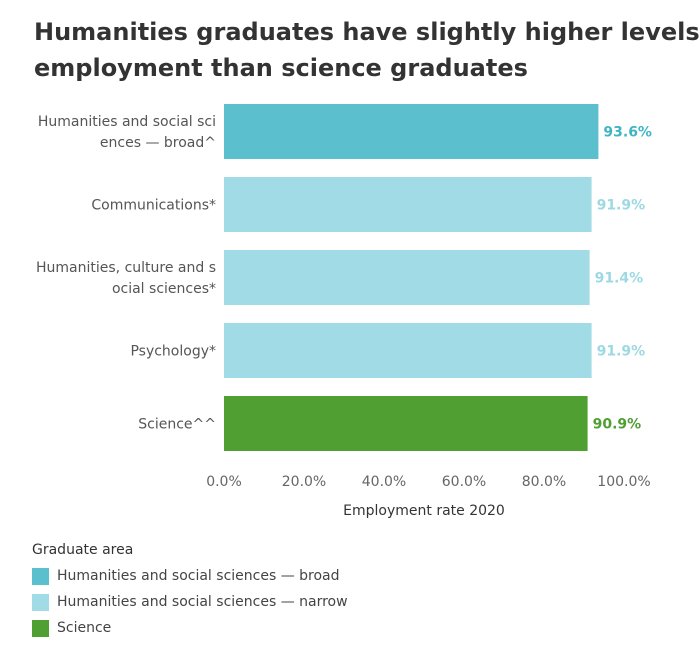  What do you see at coordinates (464, 482) in the screenshot?
I see `x-tick-label-4: 60.0%` at bounding box center [464, 482].